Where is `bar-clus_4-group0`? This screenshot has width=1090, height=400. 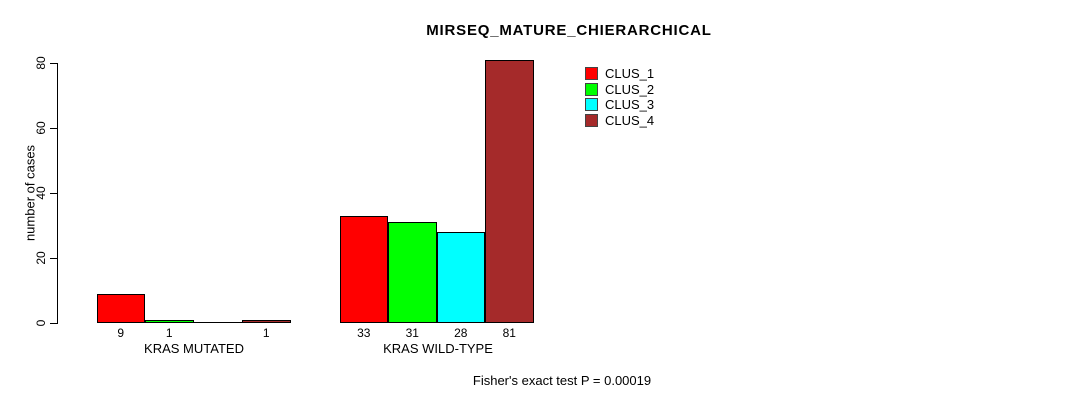 bar-clus_4-group0 is located at coordinates (266, 321).